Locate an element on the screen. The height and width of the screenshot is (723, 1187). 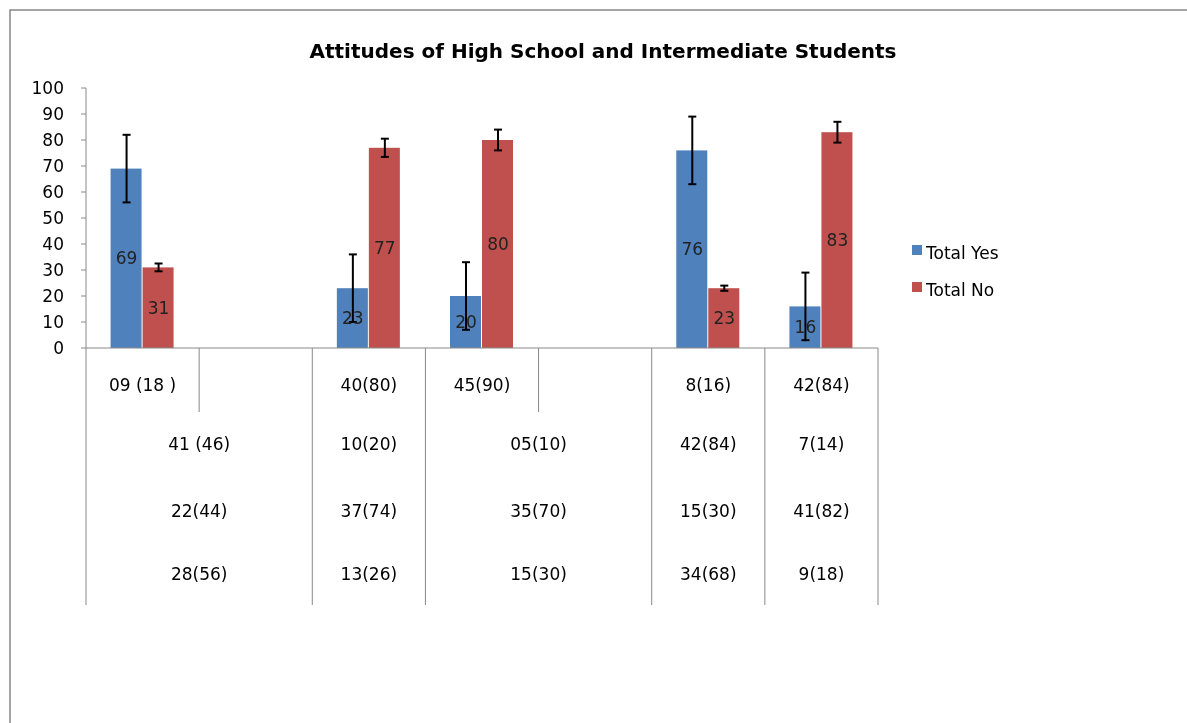
data-label: 31 is located at coordinates (158, 307).